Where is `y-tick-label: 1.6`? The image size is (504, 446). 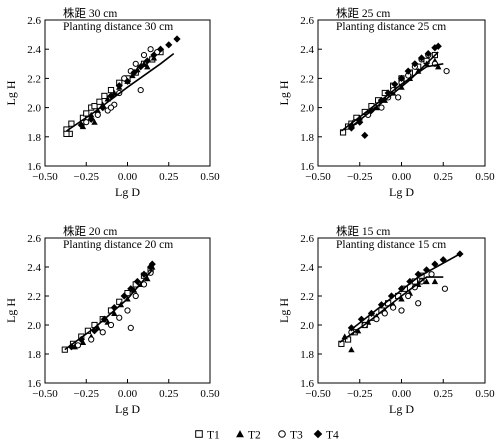 y-tick-label: 1.6 is located at coordinates (34, 167).